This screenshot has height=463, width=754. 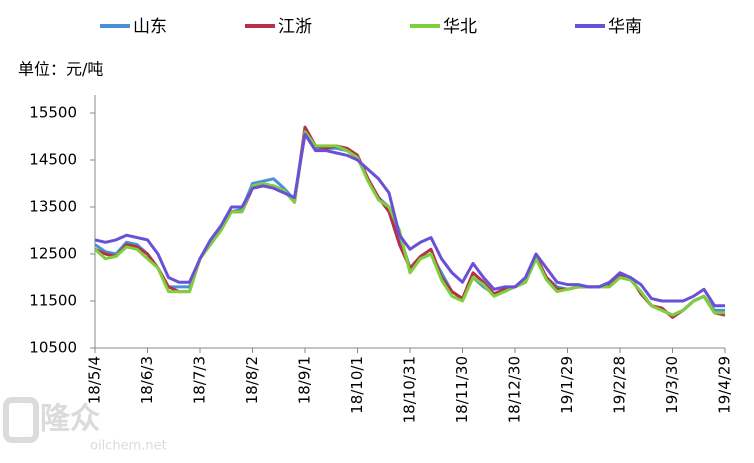 What do you see at coordinates (357, 385) in the screenshot?
I see `x-tick-label: 18/10/1` at bounding box center [357, 385].